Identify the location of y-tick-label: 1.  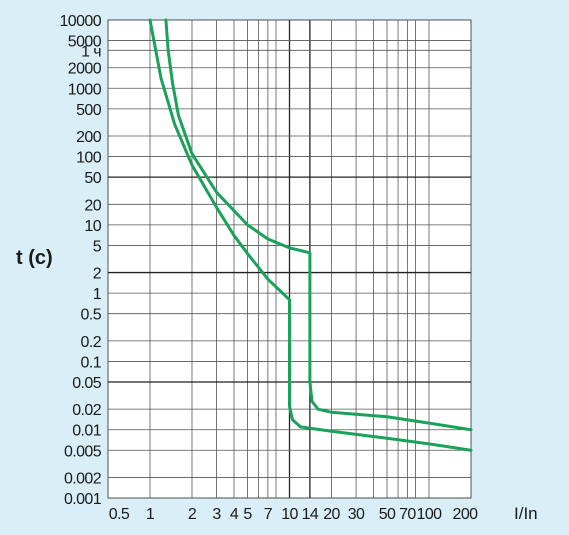
(97, 294).